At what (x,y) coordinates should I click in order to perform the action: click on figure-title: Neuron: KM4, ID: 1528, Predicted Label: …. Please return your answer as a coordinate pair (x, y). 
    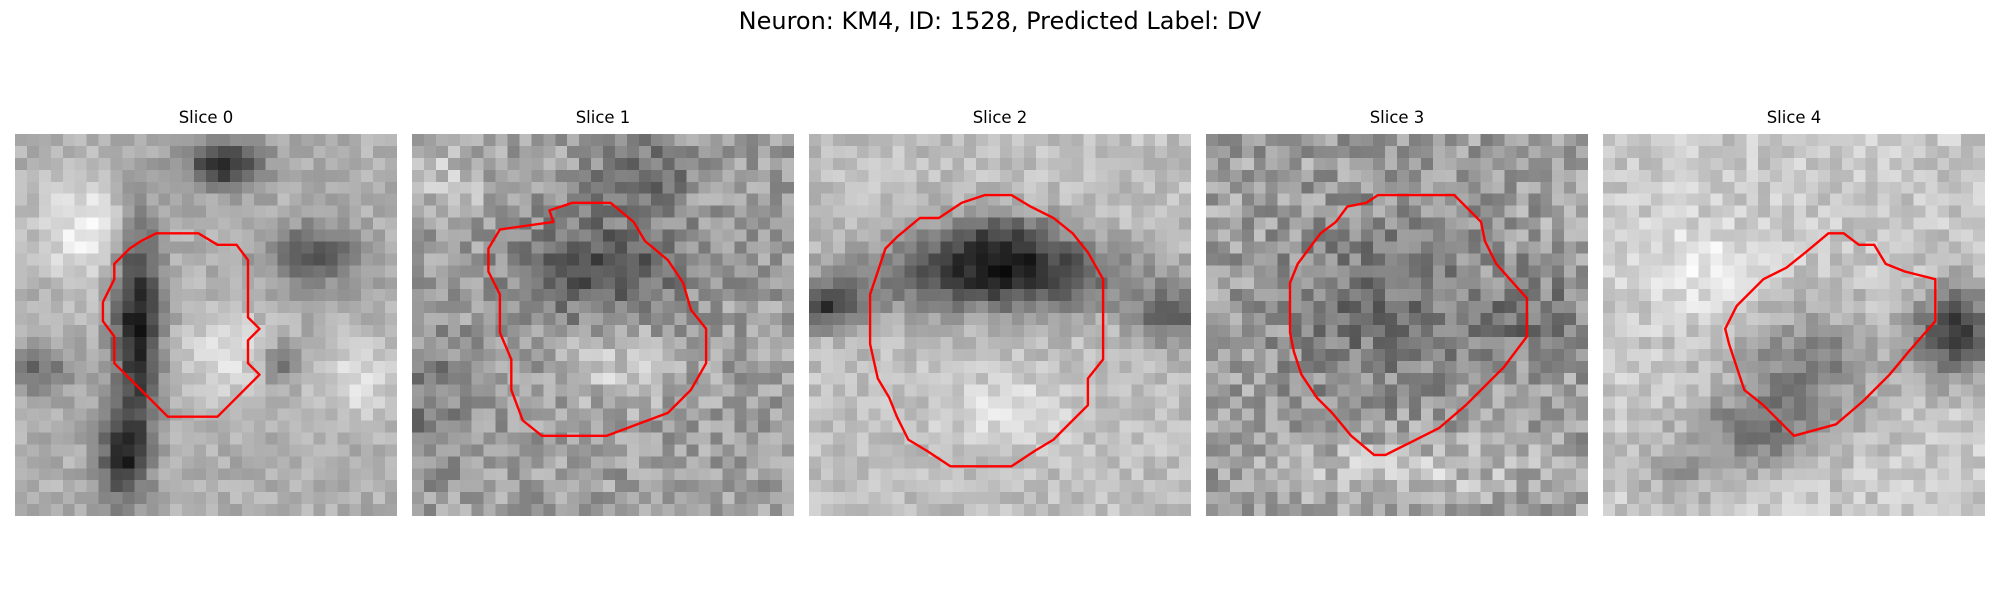
    Looking at the image, I should click on (1000, 21).